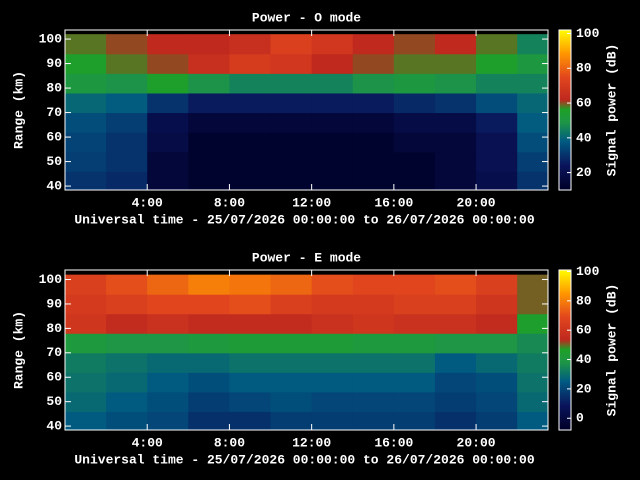  I want to click on y-tick-label: 80, so click(54, 328).